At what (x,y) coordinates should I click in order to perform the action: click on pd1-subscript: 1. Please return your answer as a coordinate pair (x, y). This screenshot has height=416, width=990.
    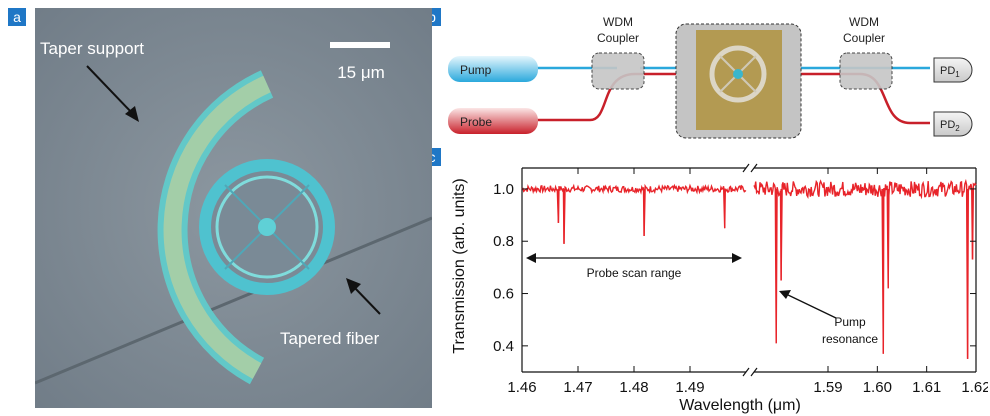
    Looking at the image, I should click on (957, 74).